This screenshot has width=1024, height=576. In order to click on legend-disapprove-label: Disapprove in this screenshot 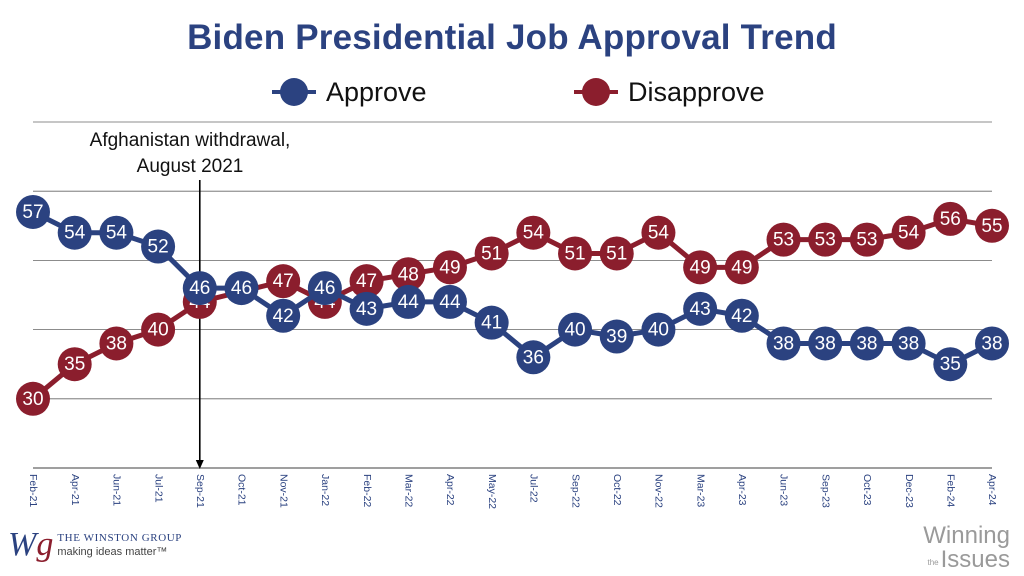, I will do `click(696, 91)`.